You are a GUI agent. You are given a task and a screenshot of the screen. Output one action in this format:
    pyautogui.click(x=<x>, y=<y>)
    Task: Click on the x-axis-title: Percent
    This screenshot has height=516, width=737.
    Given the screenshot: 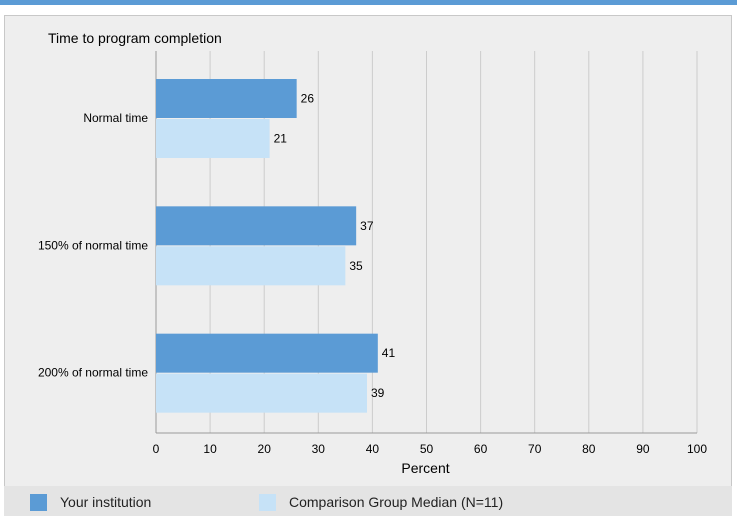 What is the action you would take?
    pyautogui.click(x=425, y=468)
    